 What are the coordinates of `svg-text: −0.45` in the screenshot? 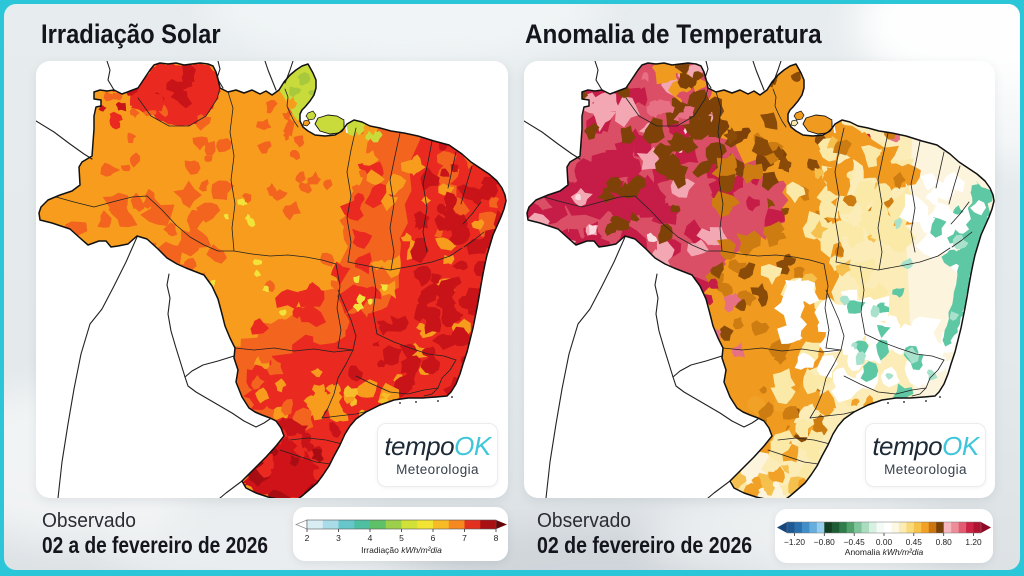 It's located at (854, 542).